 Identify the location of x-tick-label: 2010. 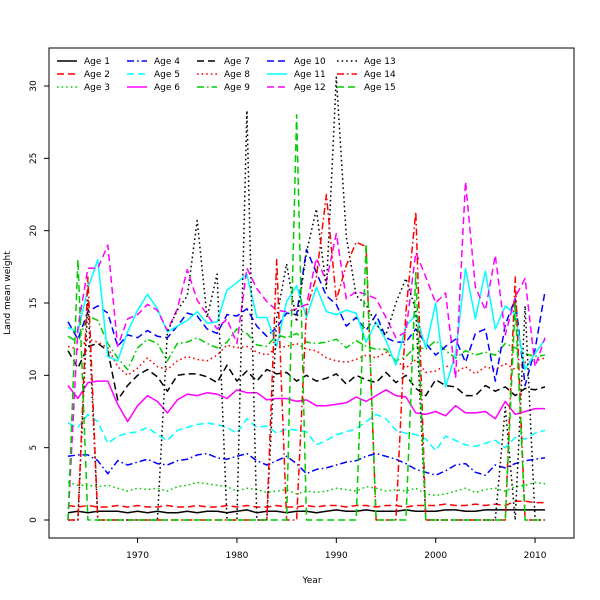
(535, 556).